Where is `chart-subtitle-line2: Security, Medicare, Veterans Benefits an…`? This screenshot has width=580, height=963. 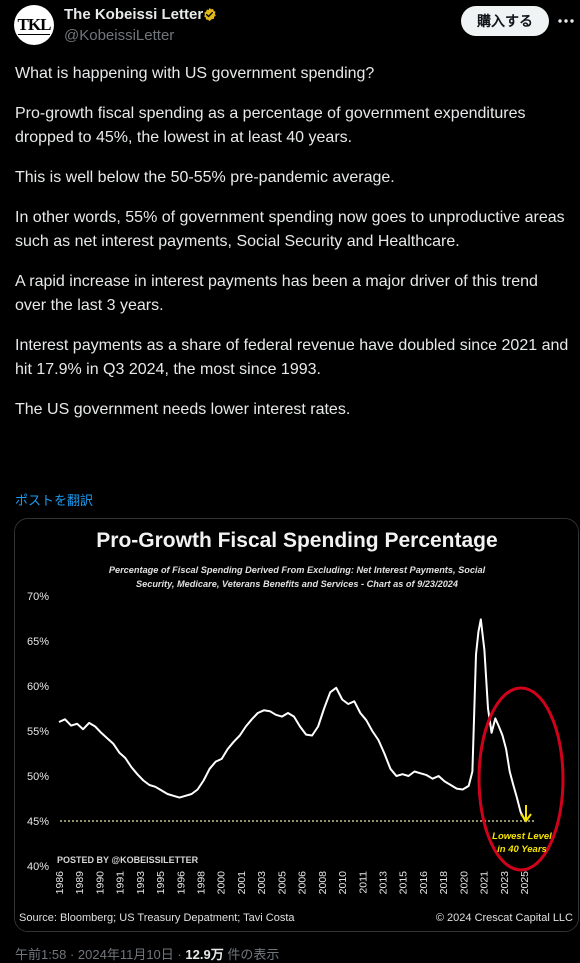 chart-subtitle-line2: Security, Medicare, Veterans Benefits an… is located at coordinates (297, 584).